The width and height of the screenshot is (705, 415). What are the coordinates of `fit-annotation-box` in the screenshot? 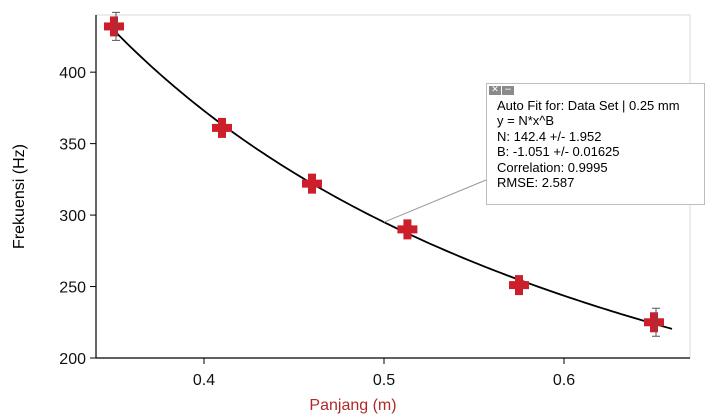 It's located at (595, 144).